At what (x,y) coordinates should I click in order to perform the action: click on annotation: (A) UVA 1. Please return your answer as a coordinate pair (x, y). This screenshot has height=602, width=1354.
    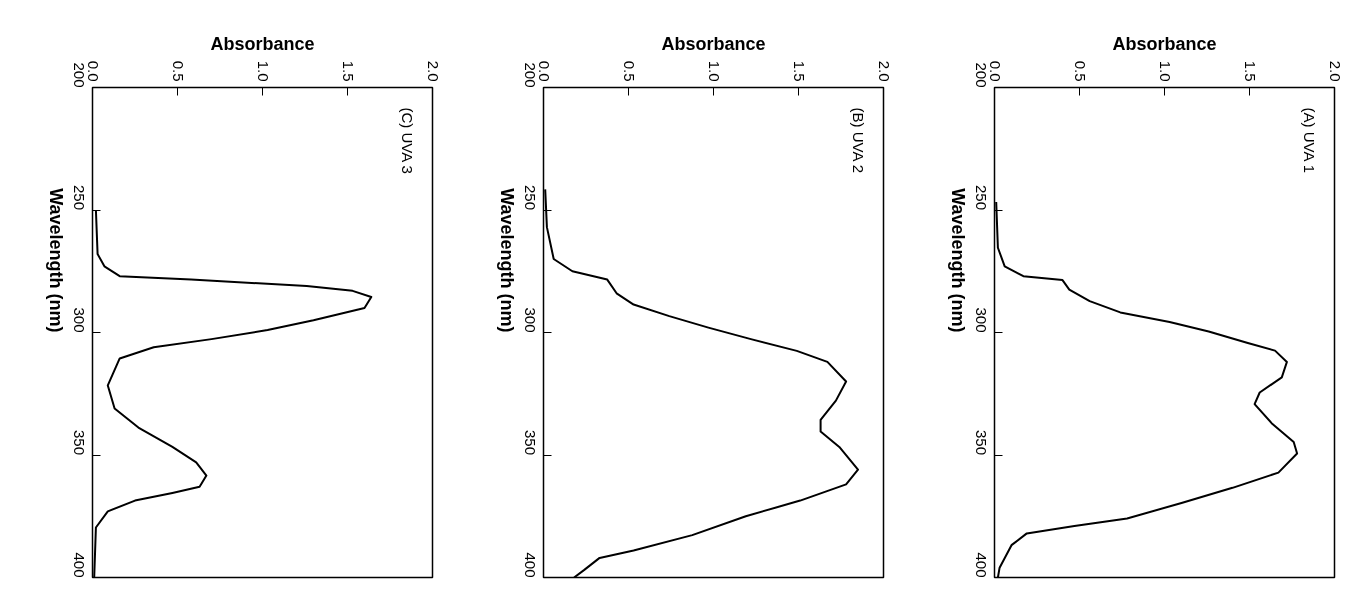
    Looking at the image, I should click on (1309, 140).